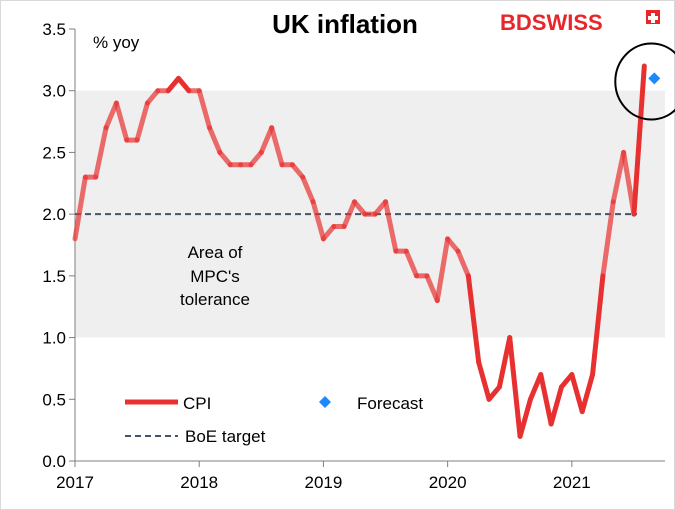 The height and width of the screenshot is (510, 675). Describe the element at coordinates (54, 276) in the screenshot. I see `y-tick-label: 1.5` at that location.